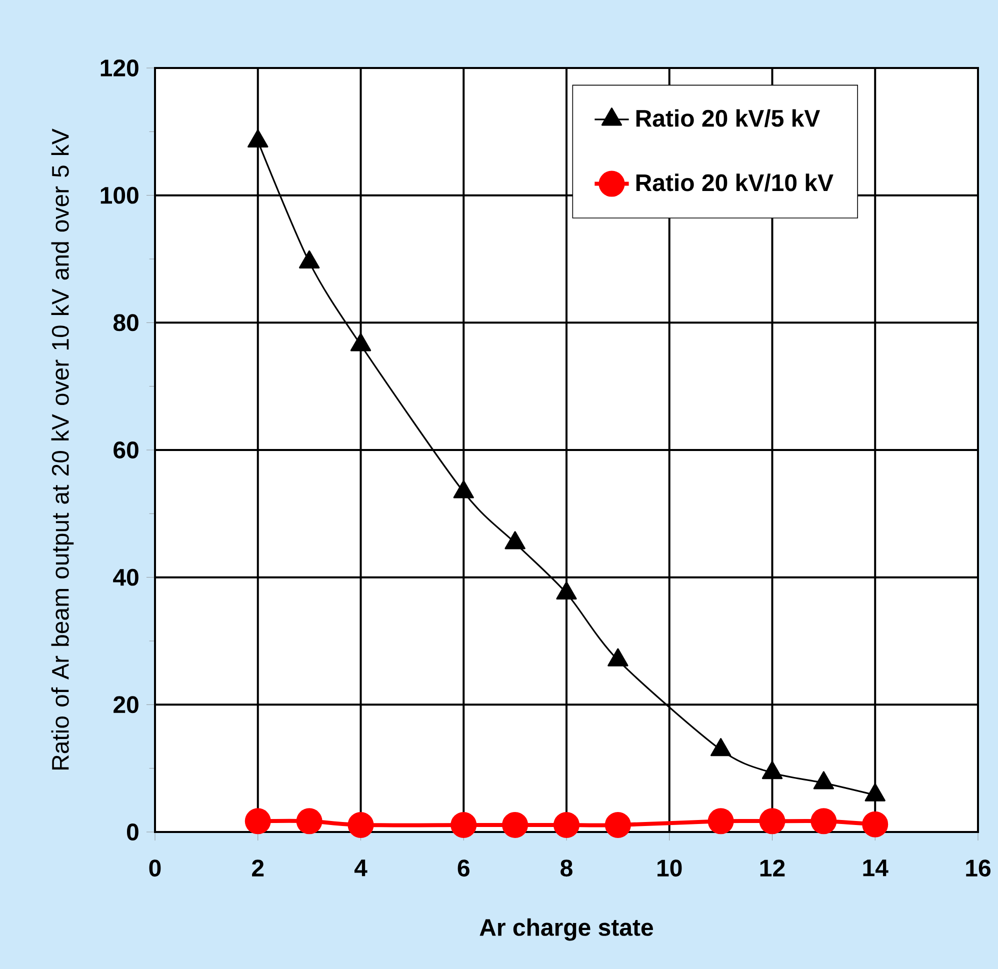 The height and width of the screenshot is (969, 998). What do you see at coordinates (728, 118) in the screenshot?
I see `legend-label: Ratio 20 kV/5 kV` at bounding box center [728, 118].